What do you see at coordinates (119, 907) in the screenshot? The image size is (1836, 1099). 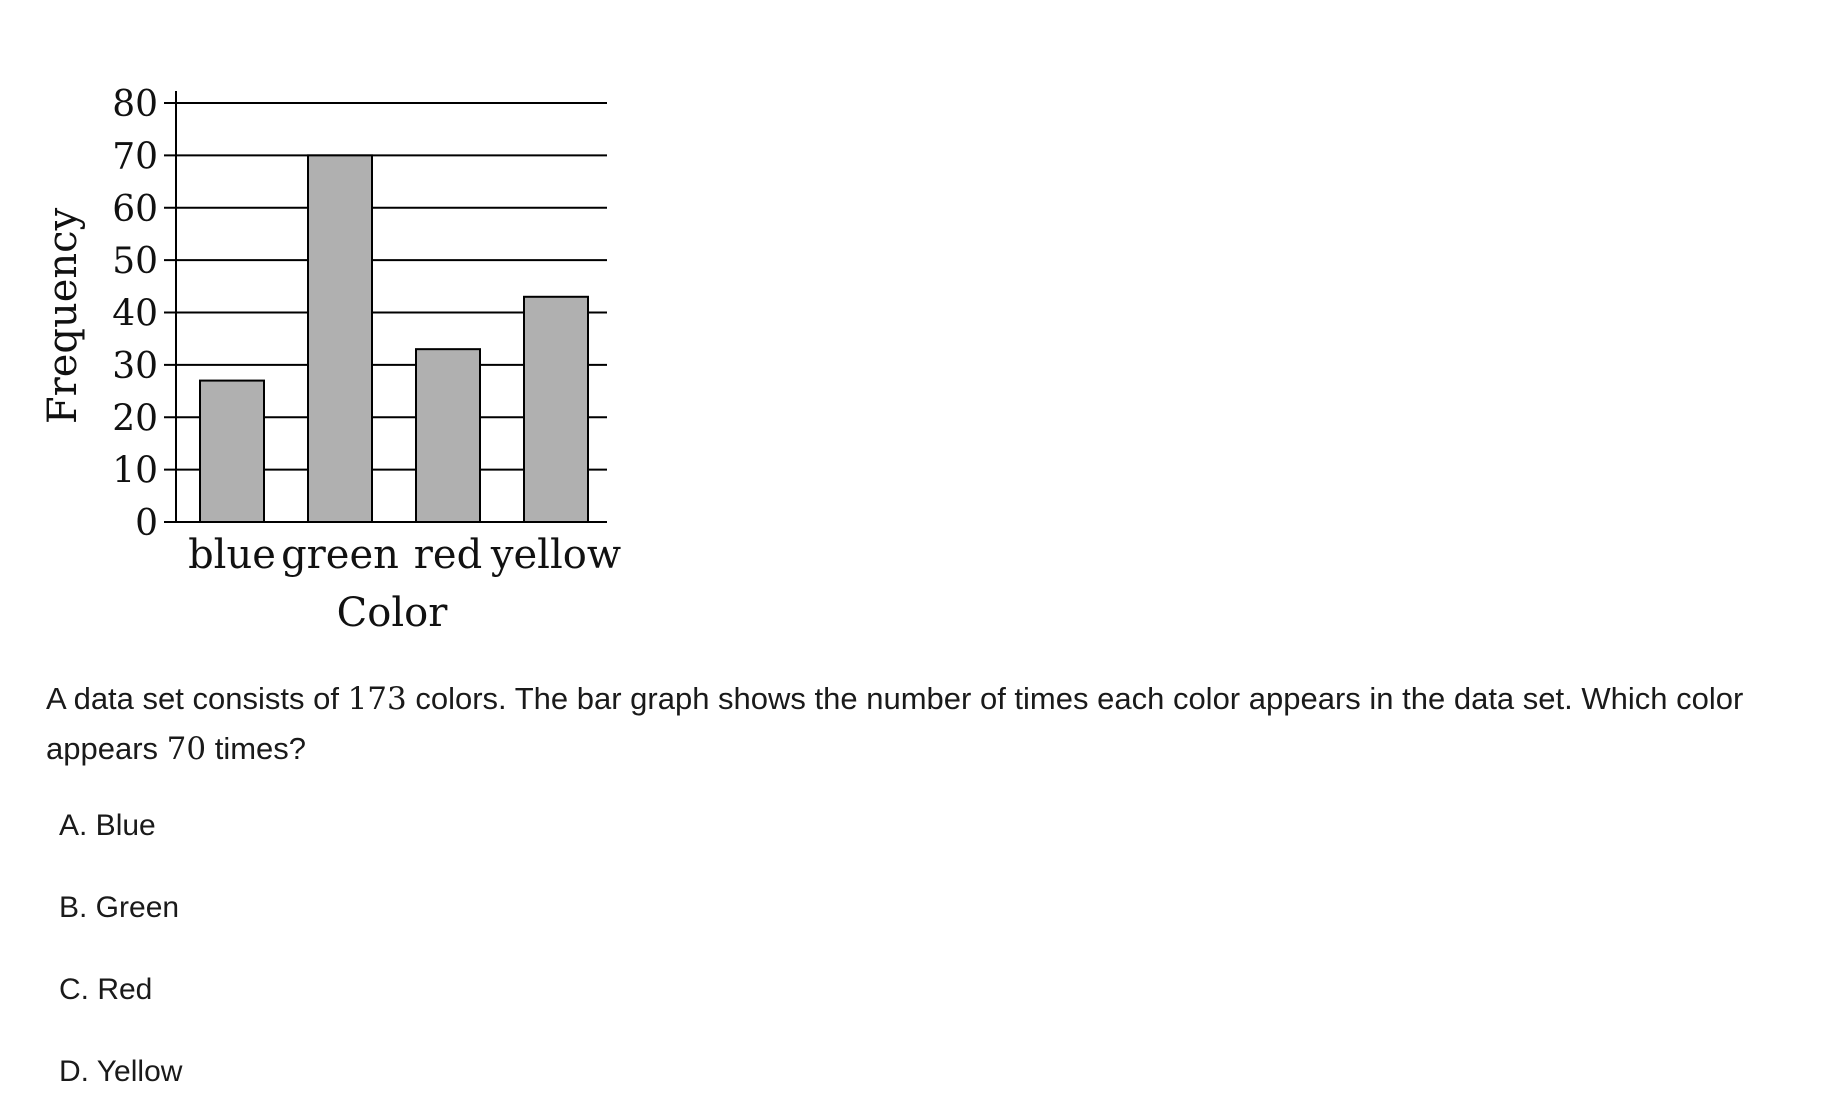 I see `choice-b: B. Green` at bounding box center [119, 907].